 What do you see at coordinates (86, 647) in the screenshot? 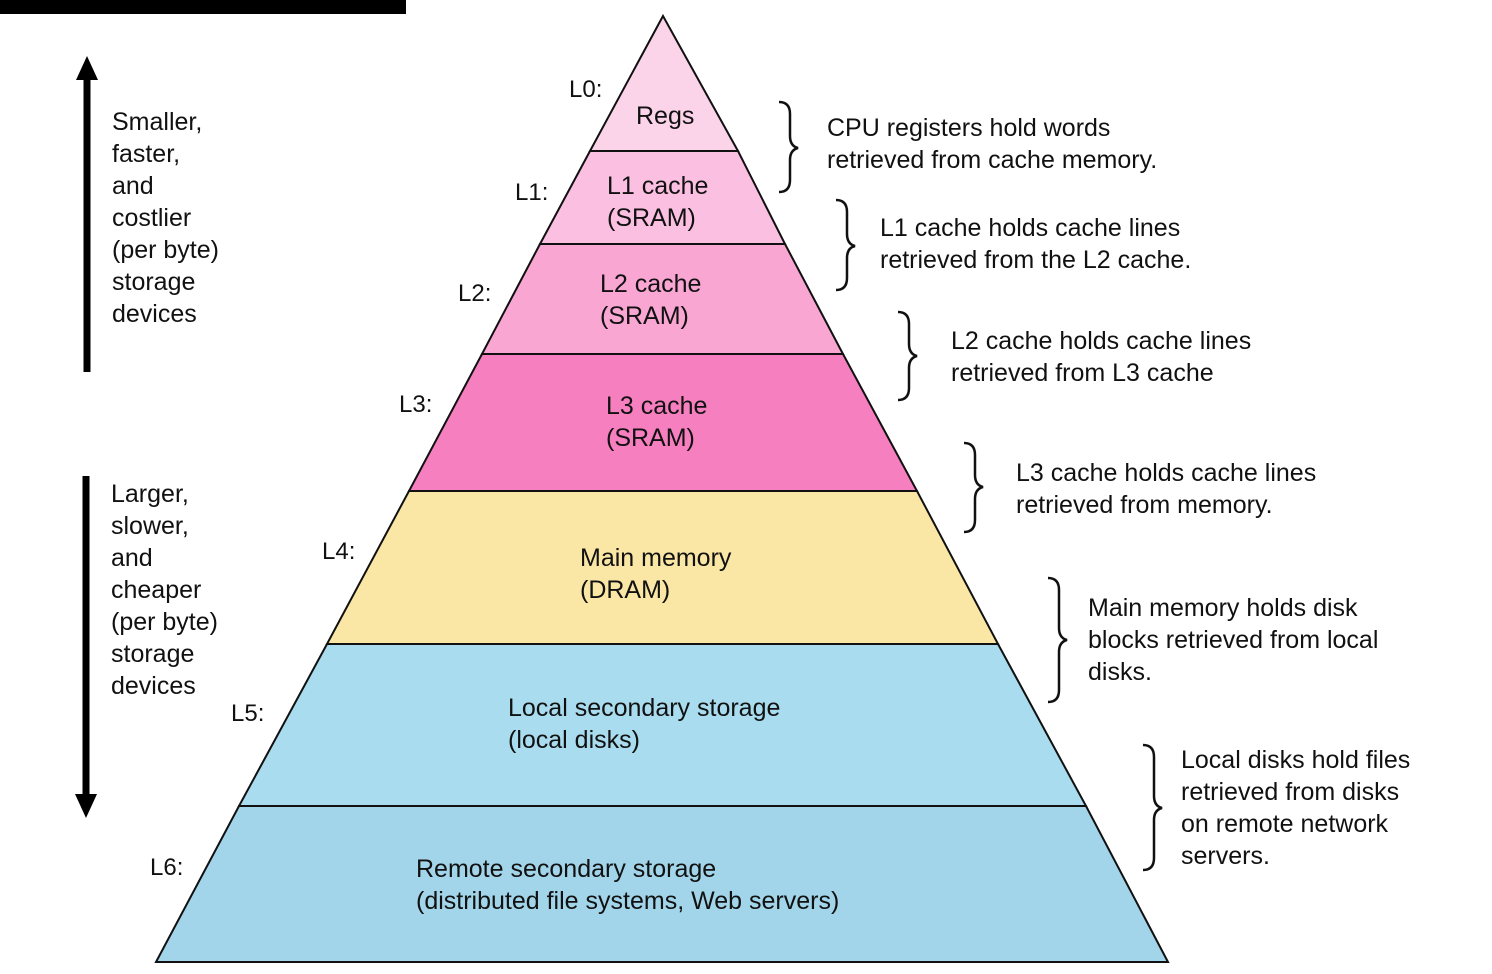
I see `down-arrow` at bounding box center [86, 647].